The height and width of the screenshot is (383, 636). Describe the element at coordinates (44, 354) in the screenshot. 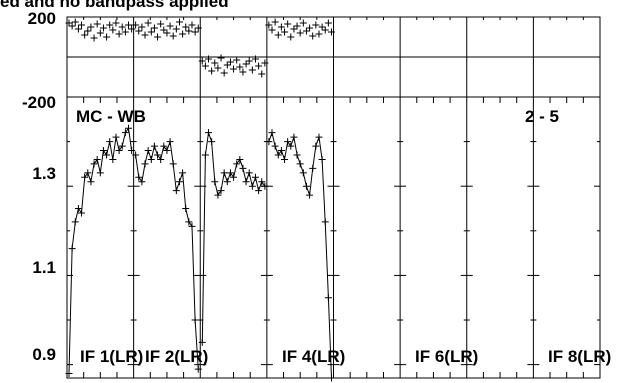

I see `amp-tick-label-0-9: 0.9` at that location.